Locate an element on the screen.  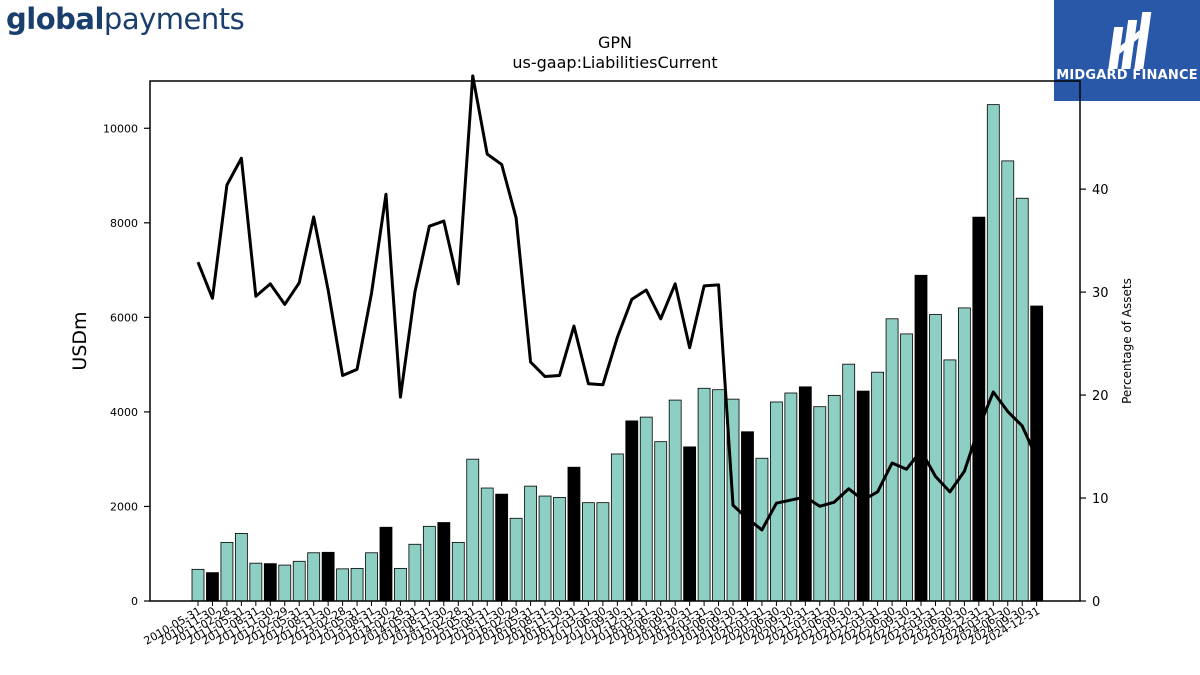
y-axis-label: USDm is located at coordinates (80, 340).